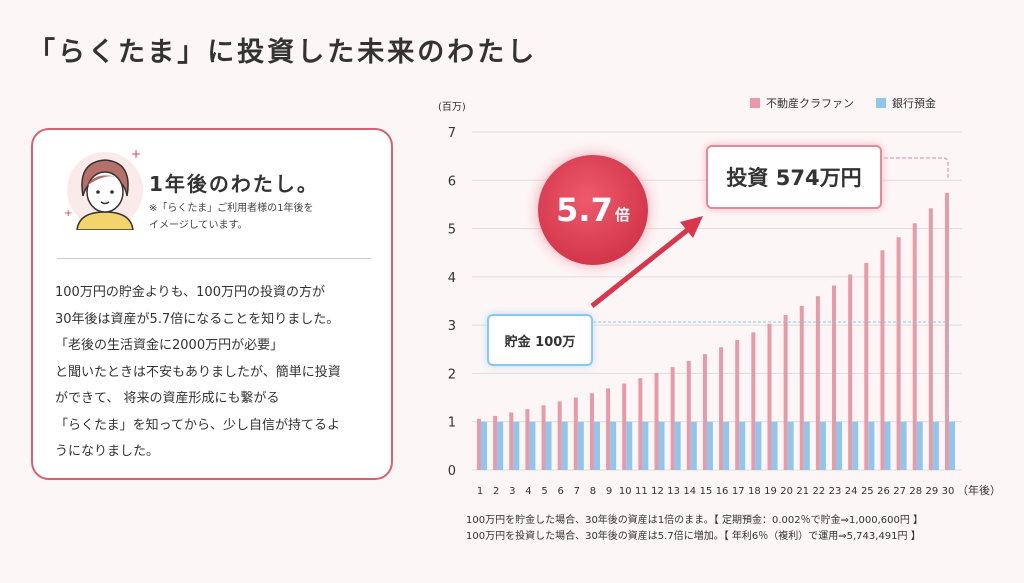 This screenshot has width=1024, height=583. Describe the element at coordinates (593, 491) in the screenshot. I see `x-tick-label: 8` at that location.